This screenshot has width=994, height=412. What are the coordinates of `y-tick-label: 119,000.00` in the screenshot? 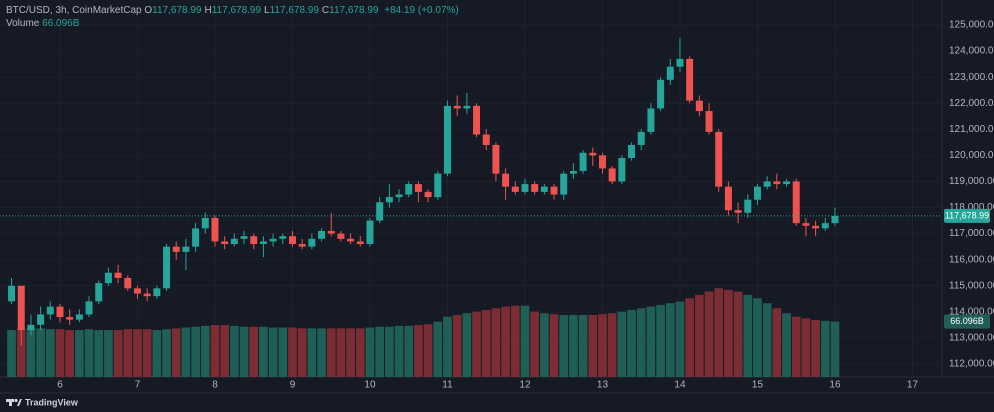 It's located at (971, 181).